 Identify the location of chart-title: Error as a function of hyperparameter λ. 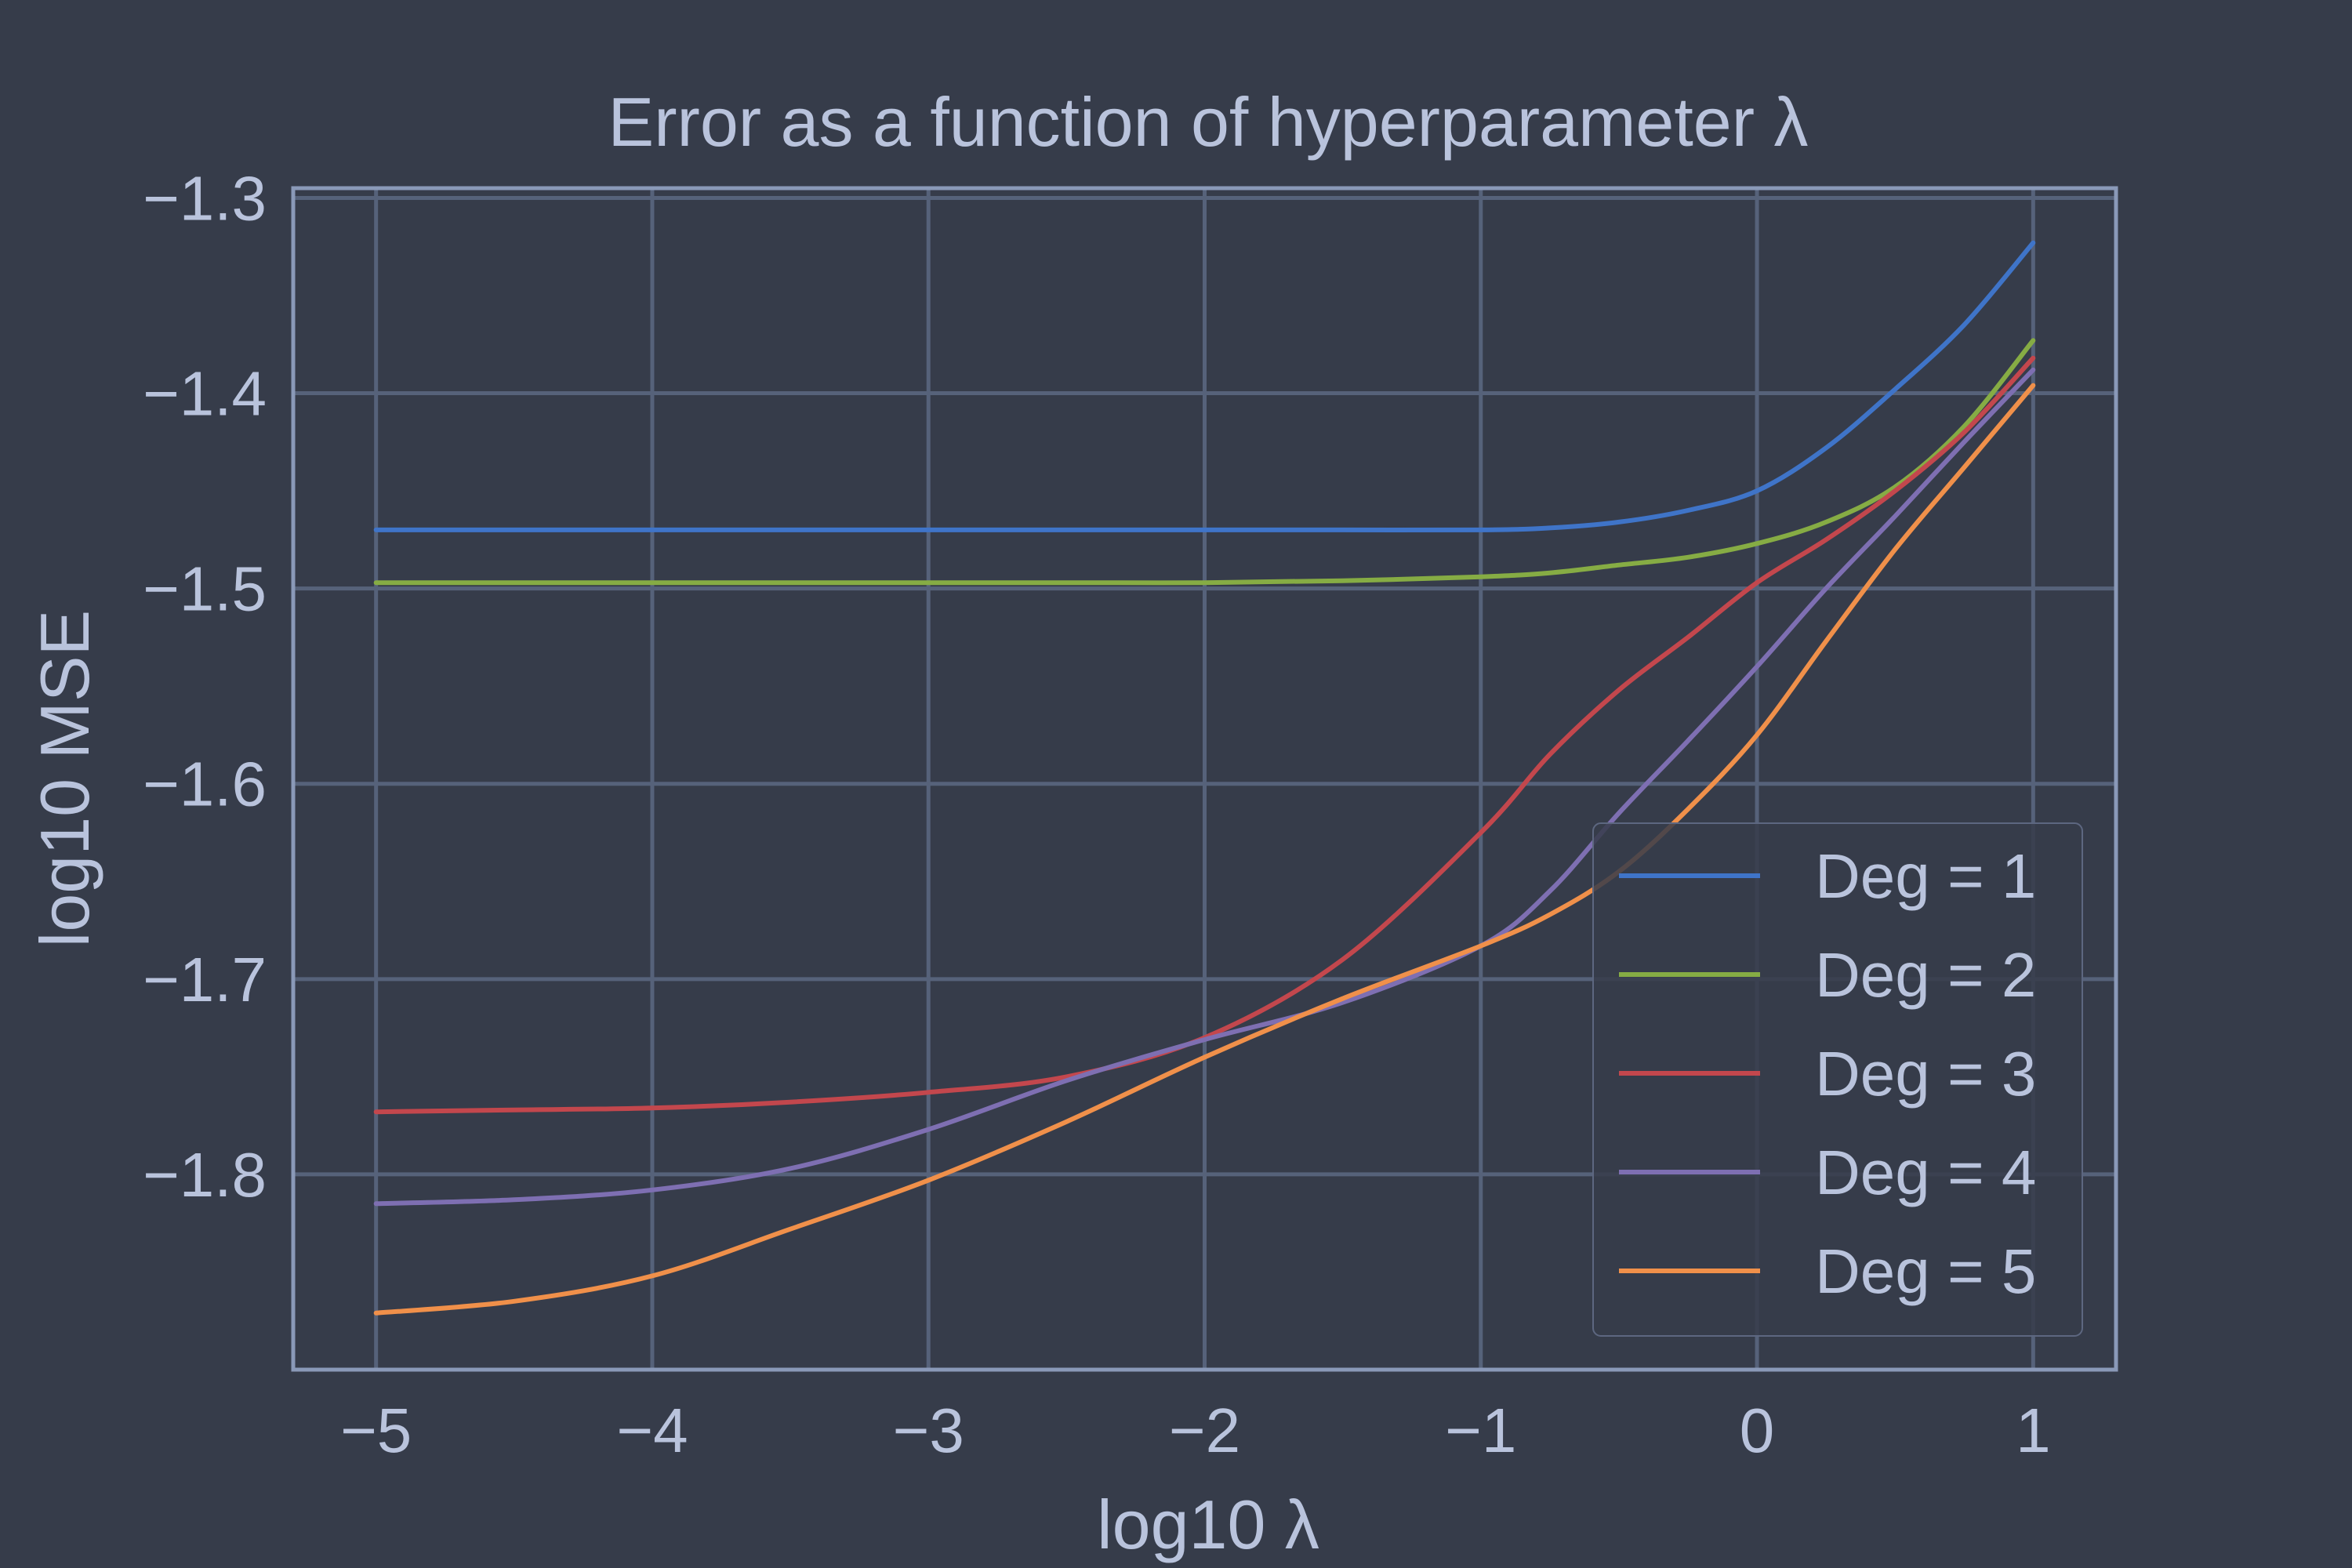
(1208, 122).